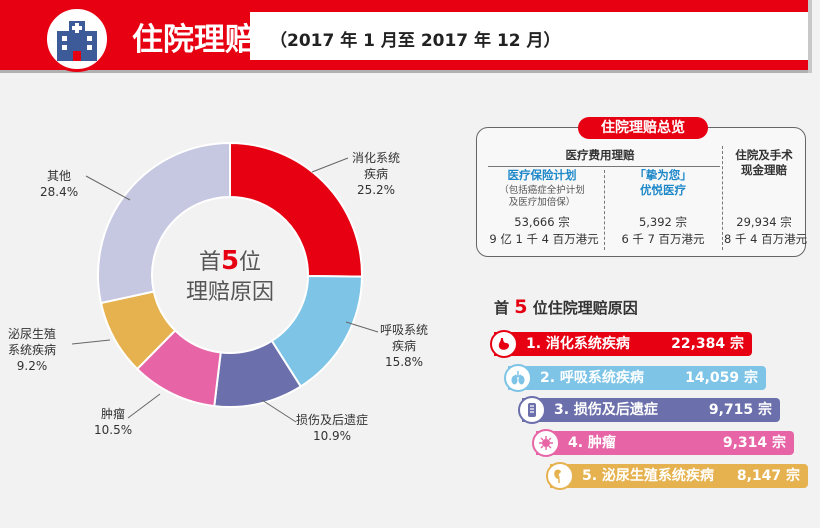 This screenshot has width=820, height=528. What do you see at coordinates (810, 36) in the screenshot?
I see `header-side-stripe` at bounding box center [810, 36].